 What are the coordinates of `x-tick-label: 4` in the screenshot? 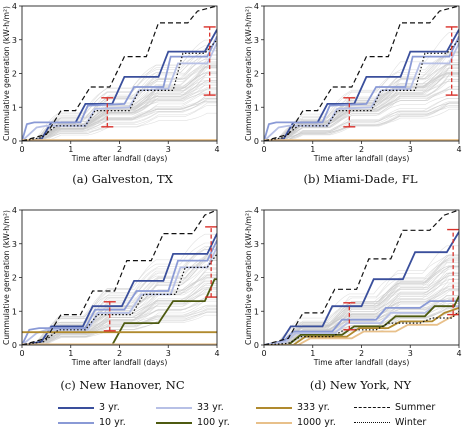 It's located at (216, 353).